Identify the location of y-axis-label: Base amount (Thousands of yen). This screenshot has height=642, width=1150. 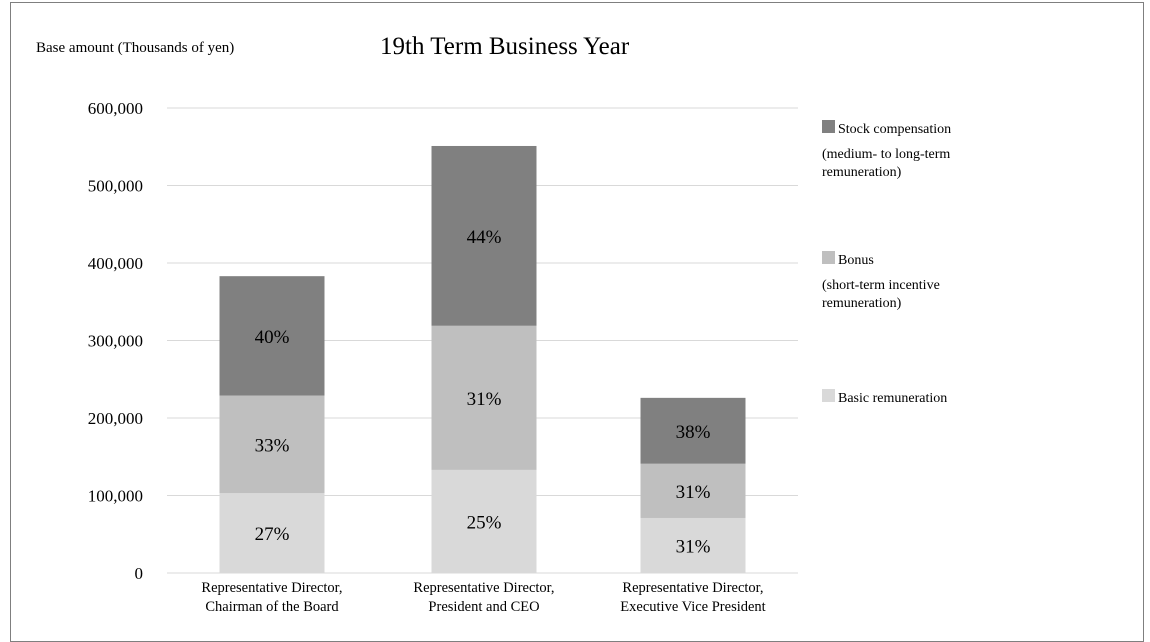
(135, 48).